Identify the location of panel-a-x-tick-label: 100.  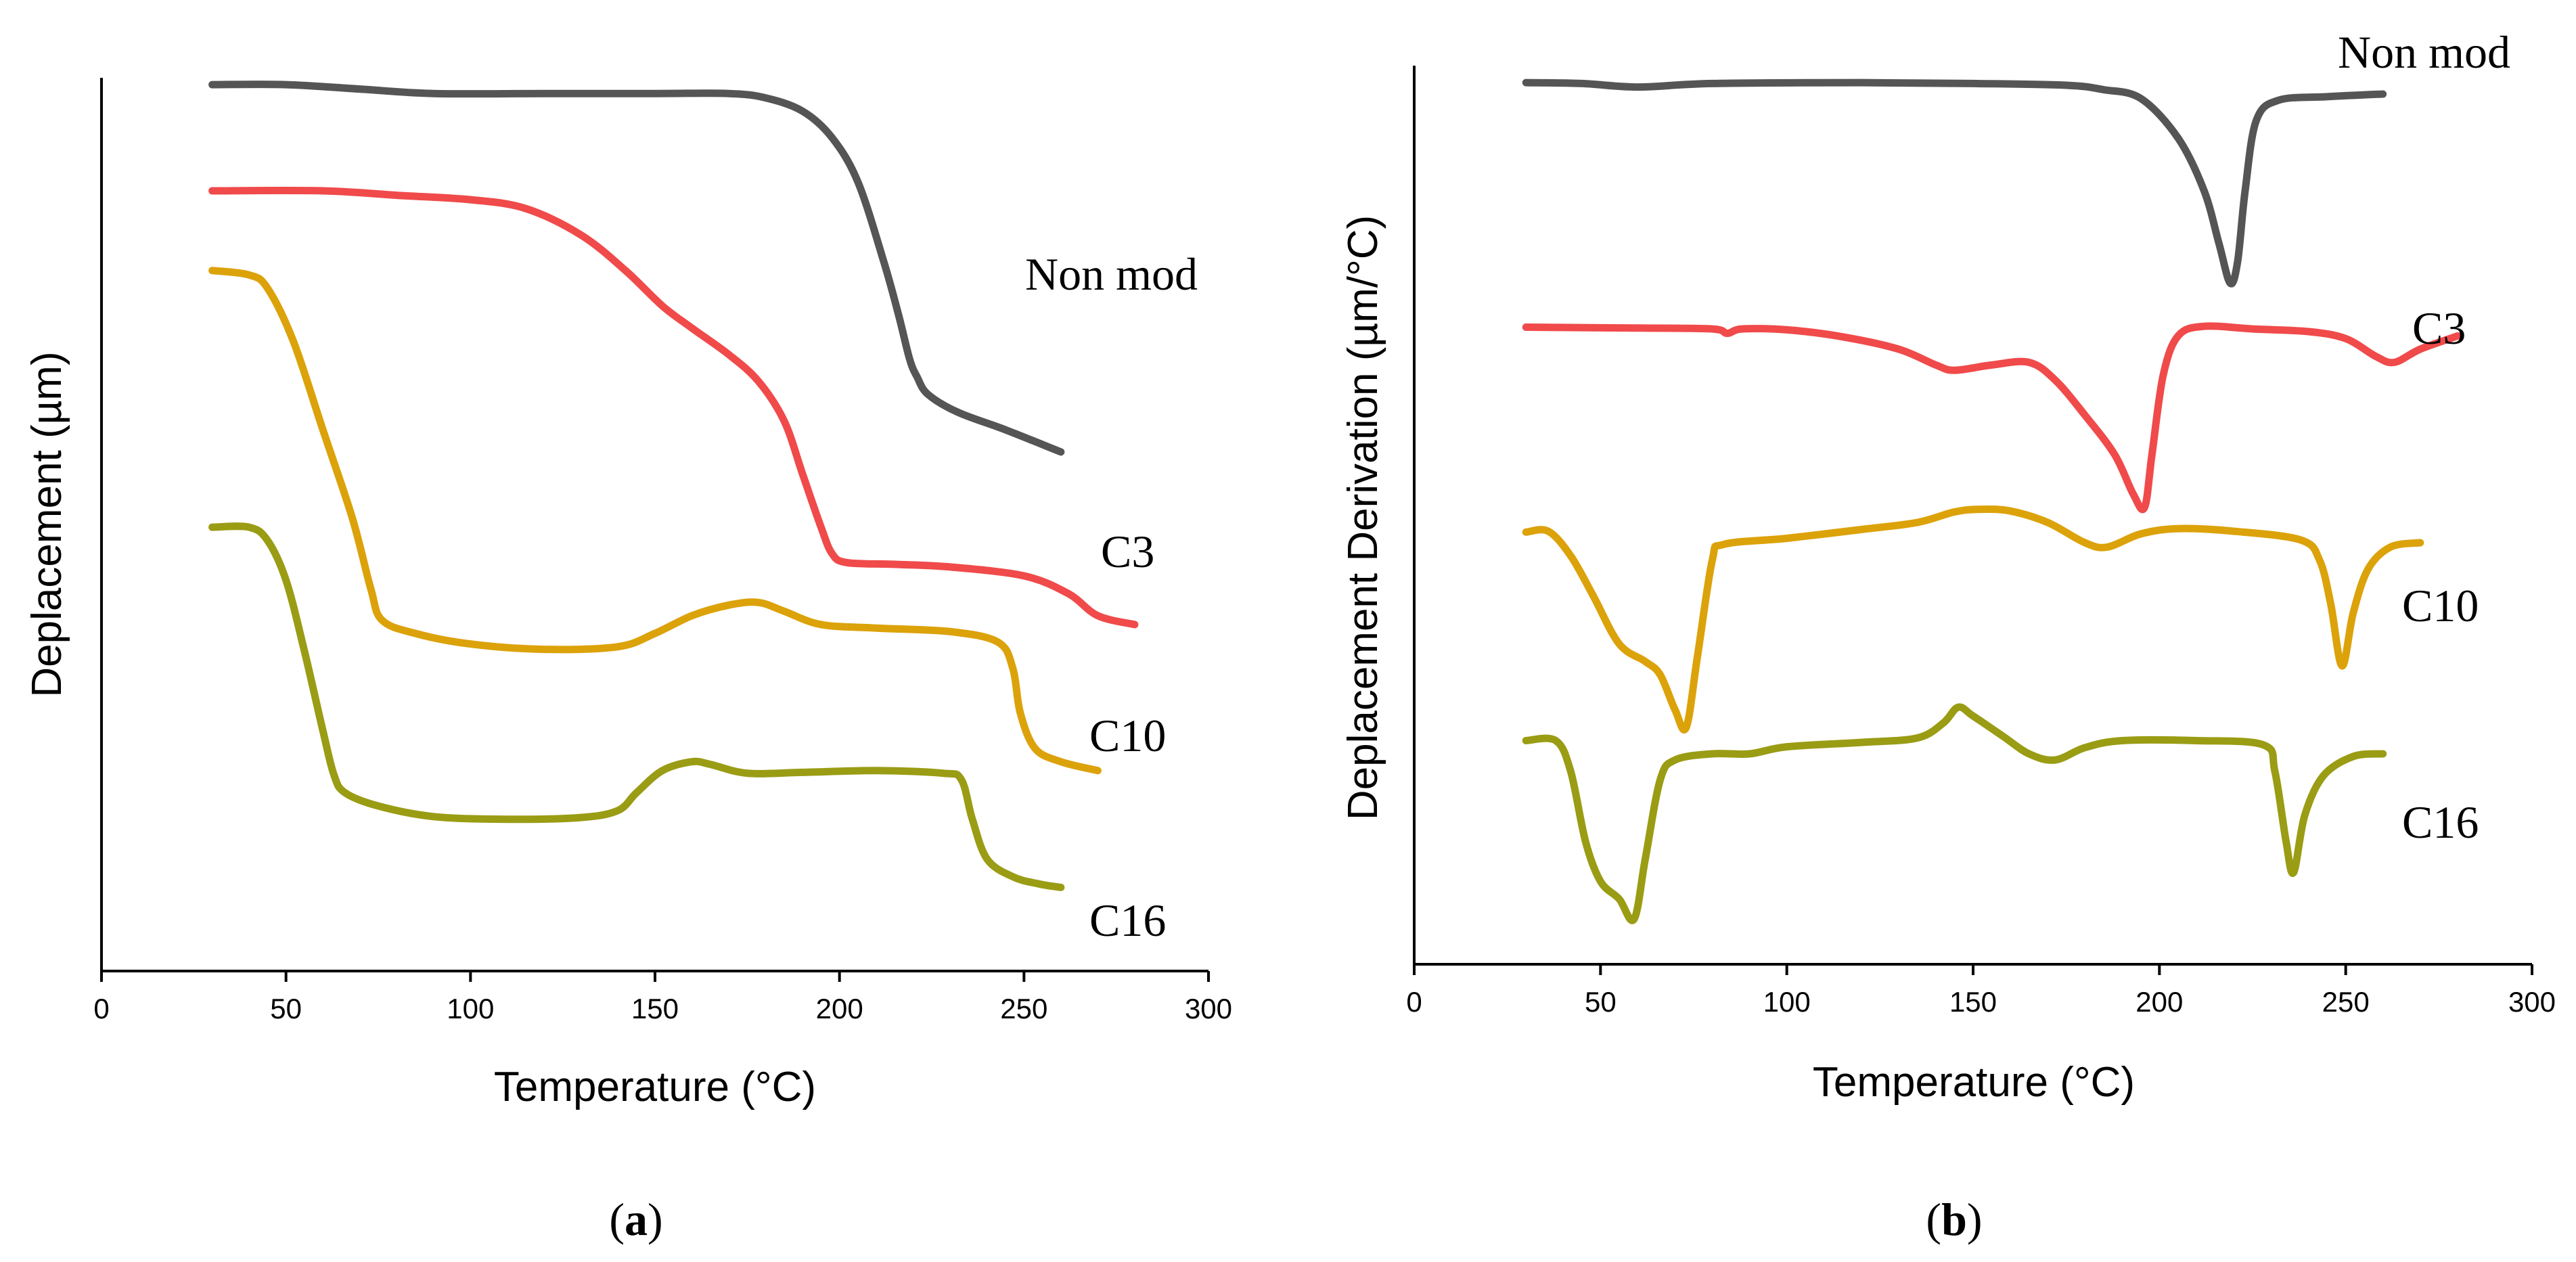
(470, 1008).